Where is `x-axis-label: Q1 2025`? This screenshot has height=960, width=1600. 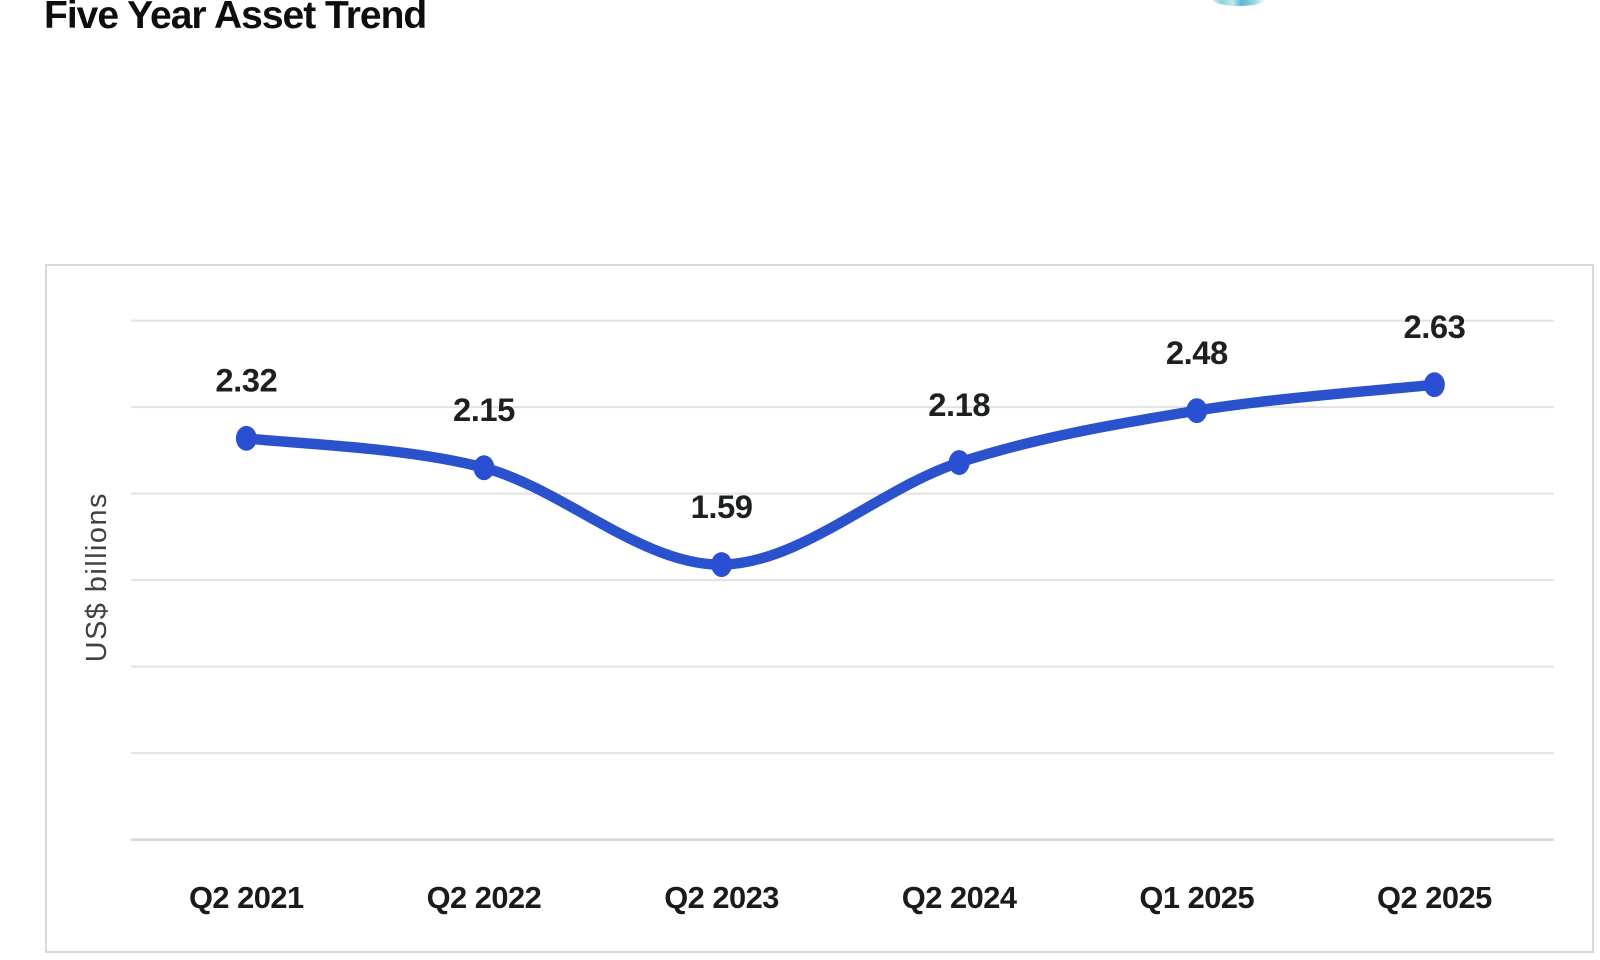
x-axis-label: Q1 2025 is located at coordinates (1196, 897).